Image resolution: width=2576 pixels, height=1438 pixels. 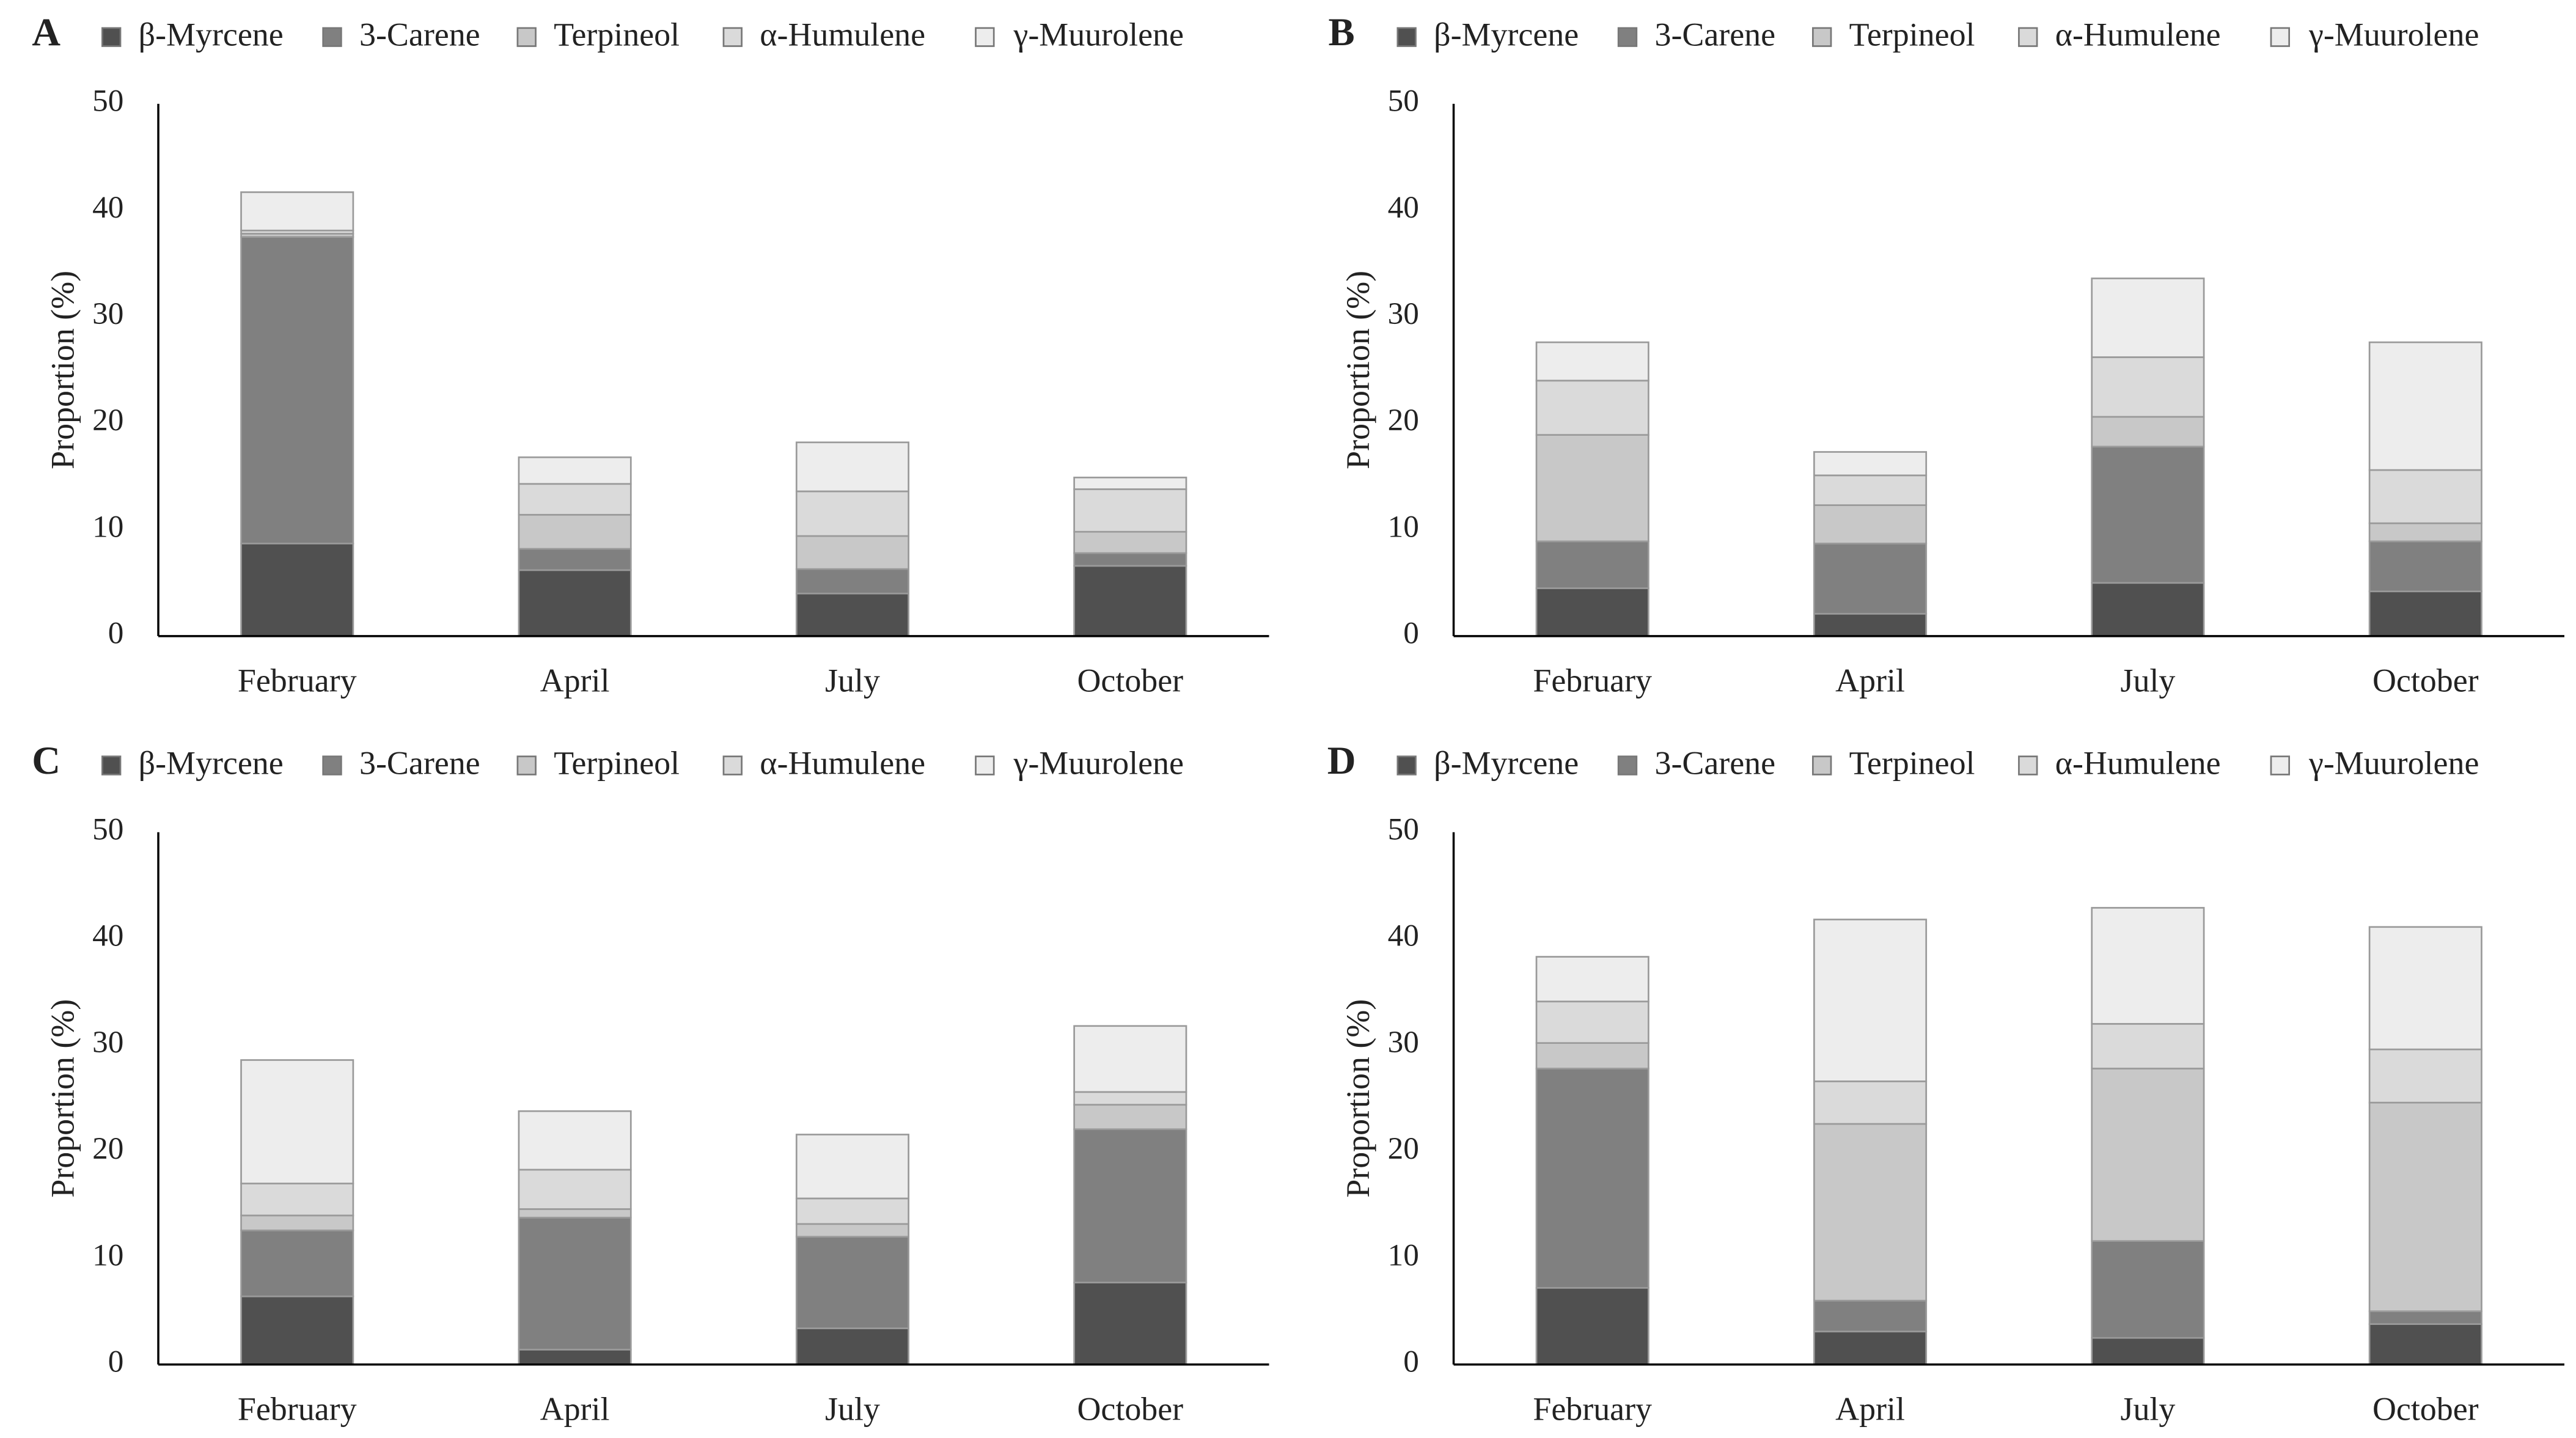 I want to click on x-tick-label: October, so click(x=1130, y=1409).